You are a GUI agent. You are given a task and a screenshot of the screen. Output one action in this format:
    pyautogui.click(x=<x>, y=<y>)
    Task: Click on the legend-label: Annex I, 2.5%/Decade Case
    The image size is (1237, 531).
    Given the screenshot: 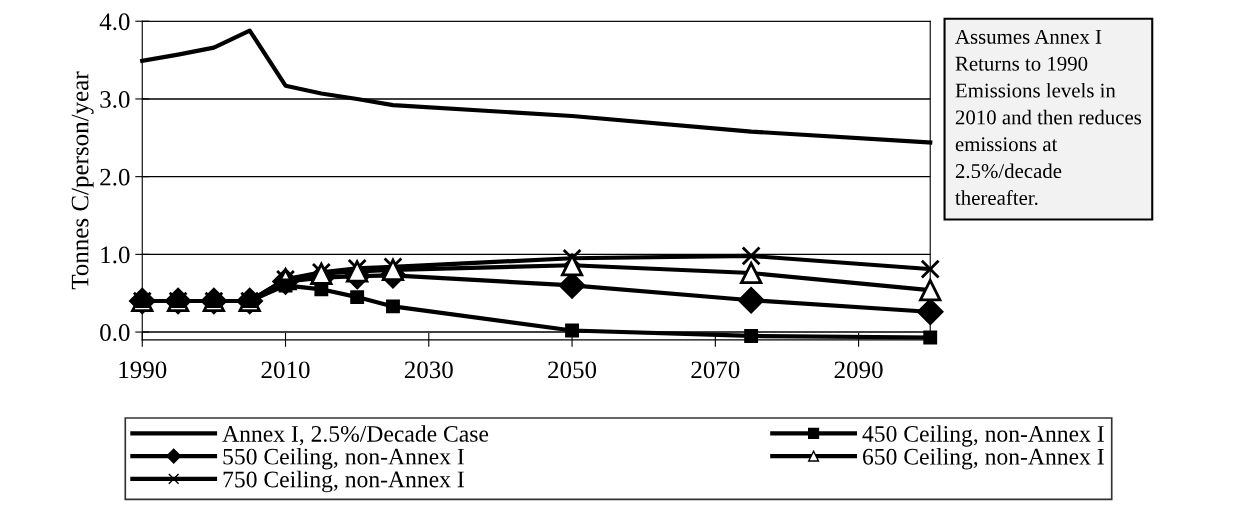 What is the action you would take?
    pyautogui.click(x=355, y=435)
    